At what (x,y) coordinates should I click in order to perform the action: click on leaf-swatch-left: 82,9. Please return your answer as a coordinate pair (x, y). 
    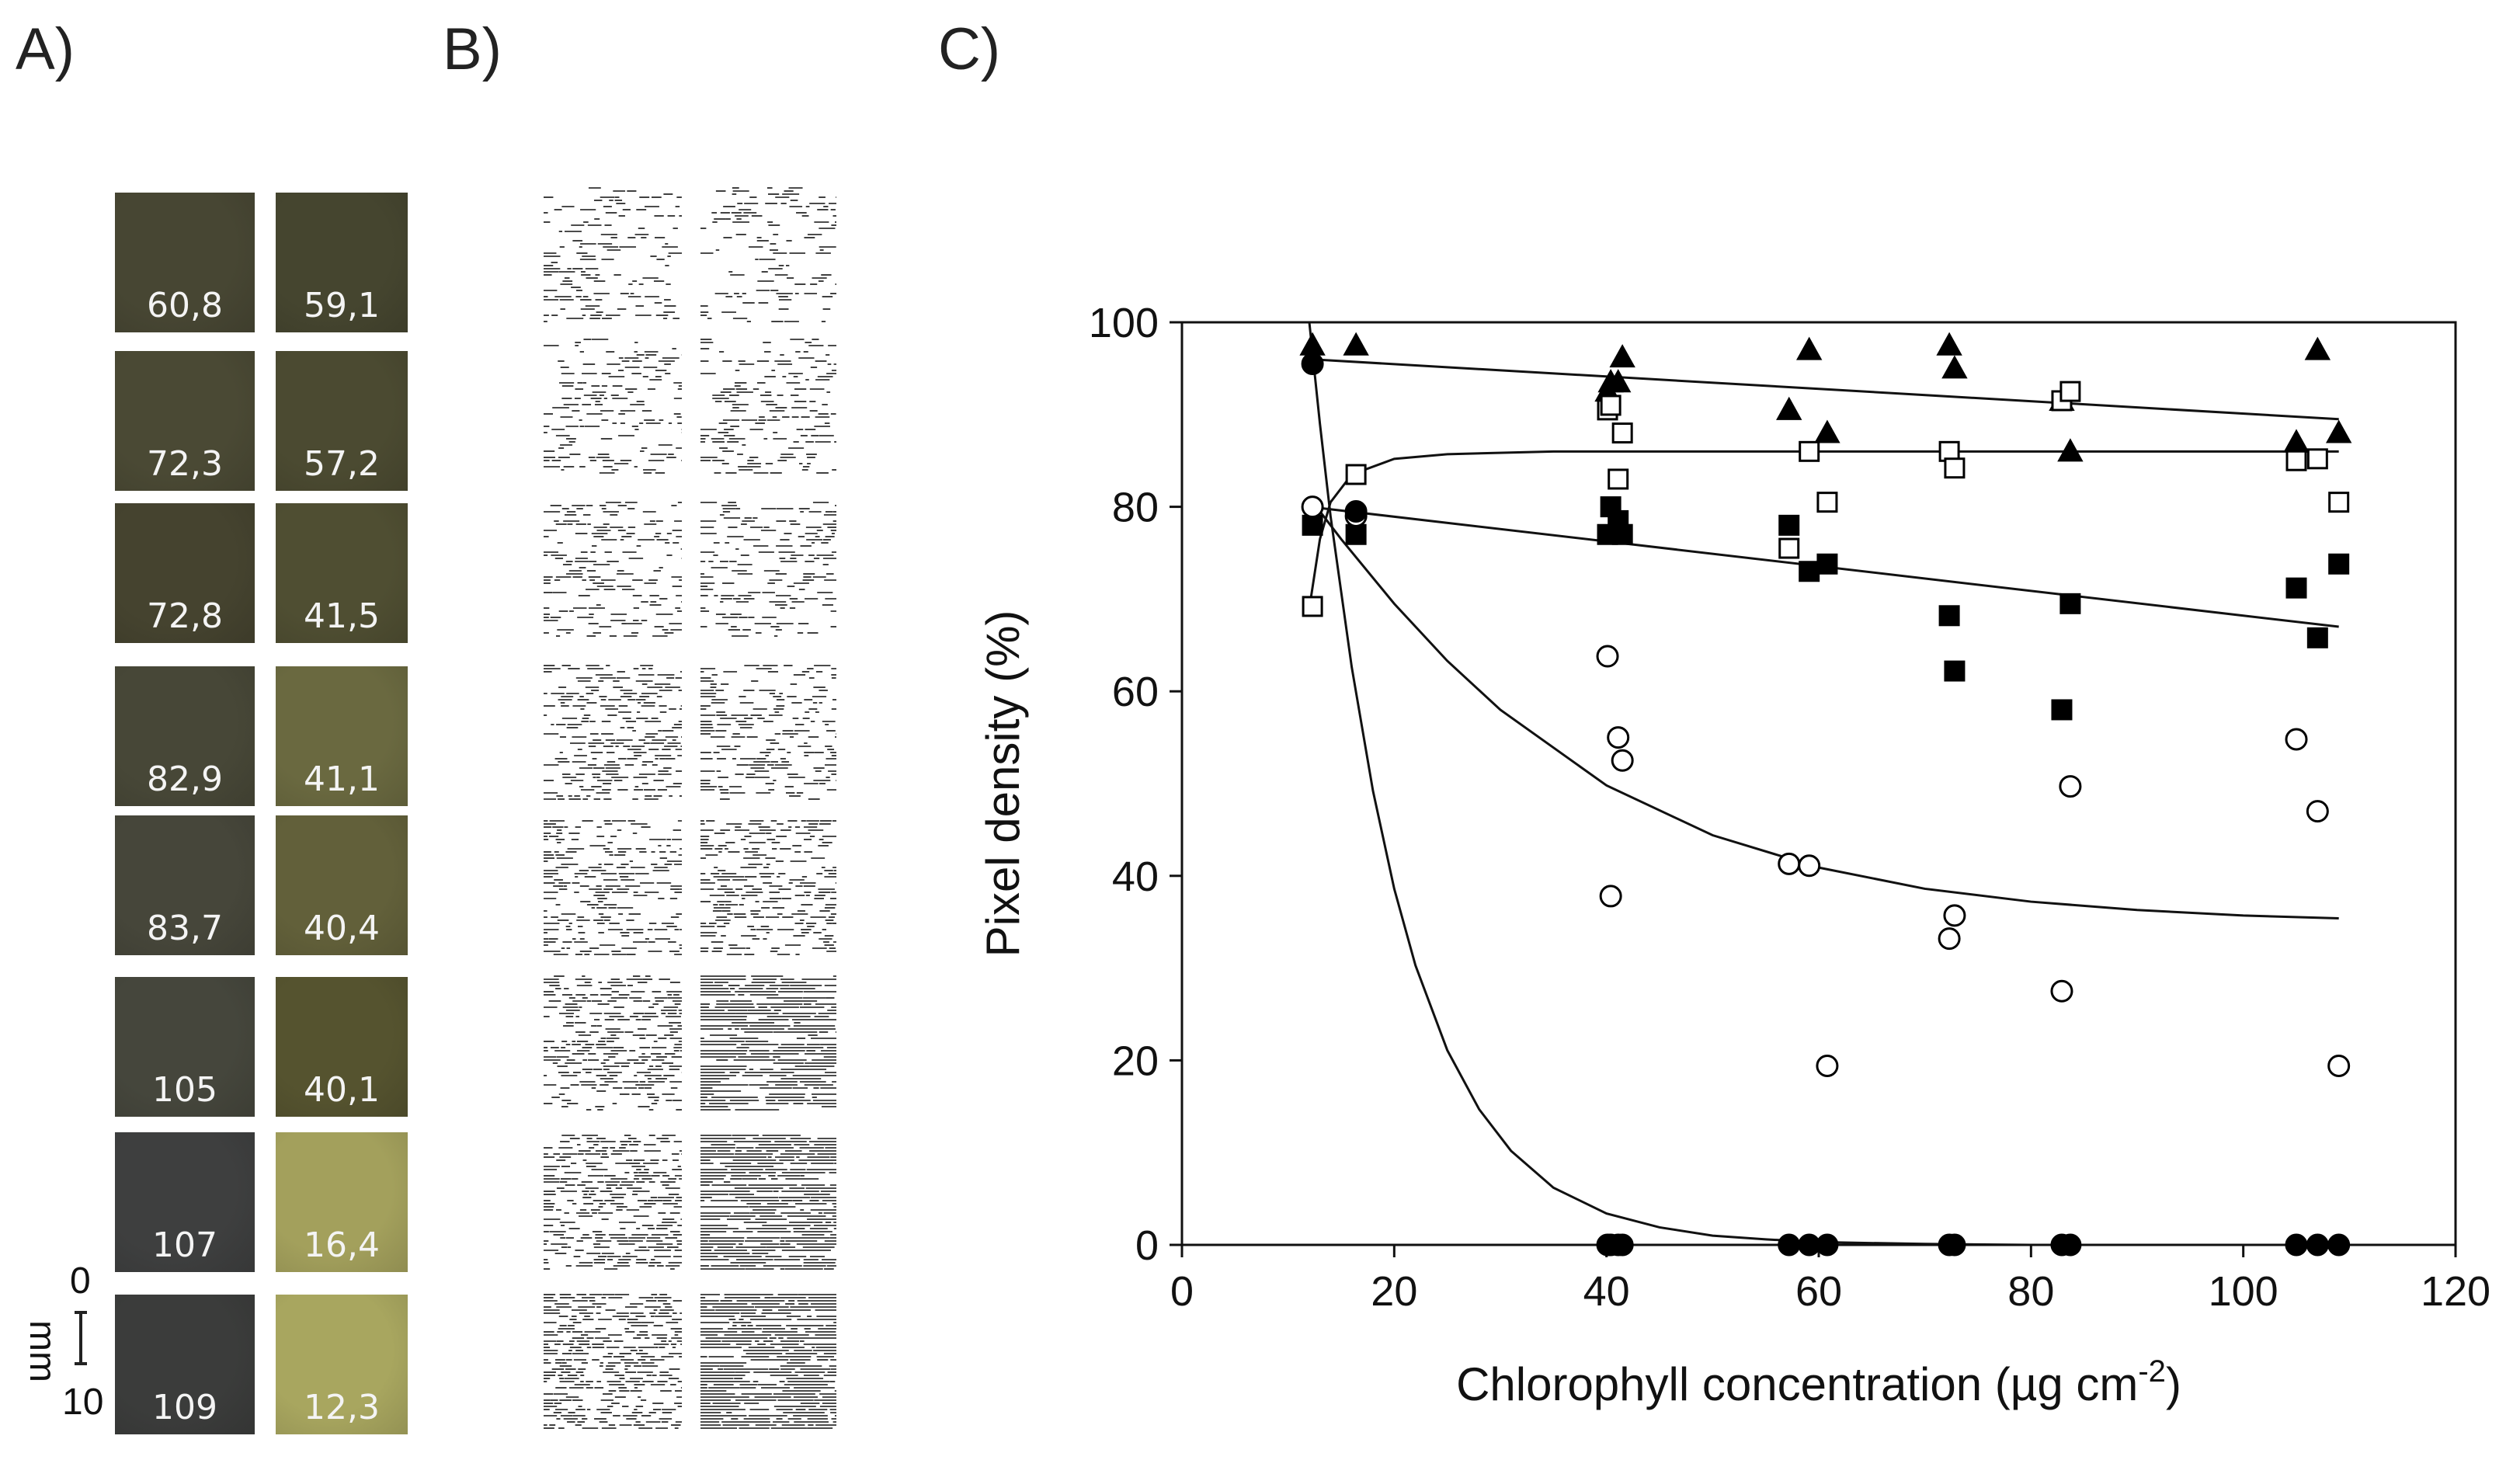
    Looking at the image, I should click on (185, 736).